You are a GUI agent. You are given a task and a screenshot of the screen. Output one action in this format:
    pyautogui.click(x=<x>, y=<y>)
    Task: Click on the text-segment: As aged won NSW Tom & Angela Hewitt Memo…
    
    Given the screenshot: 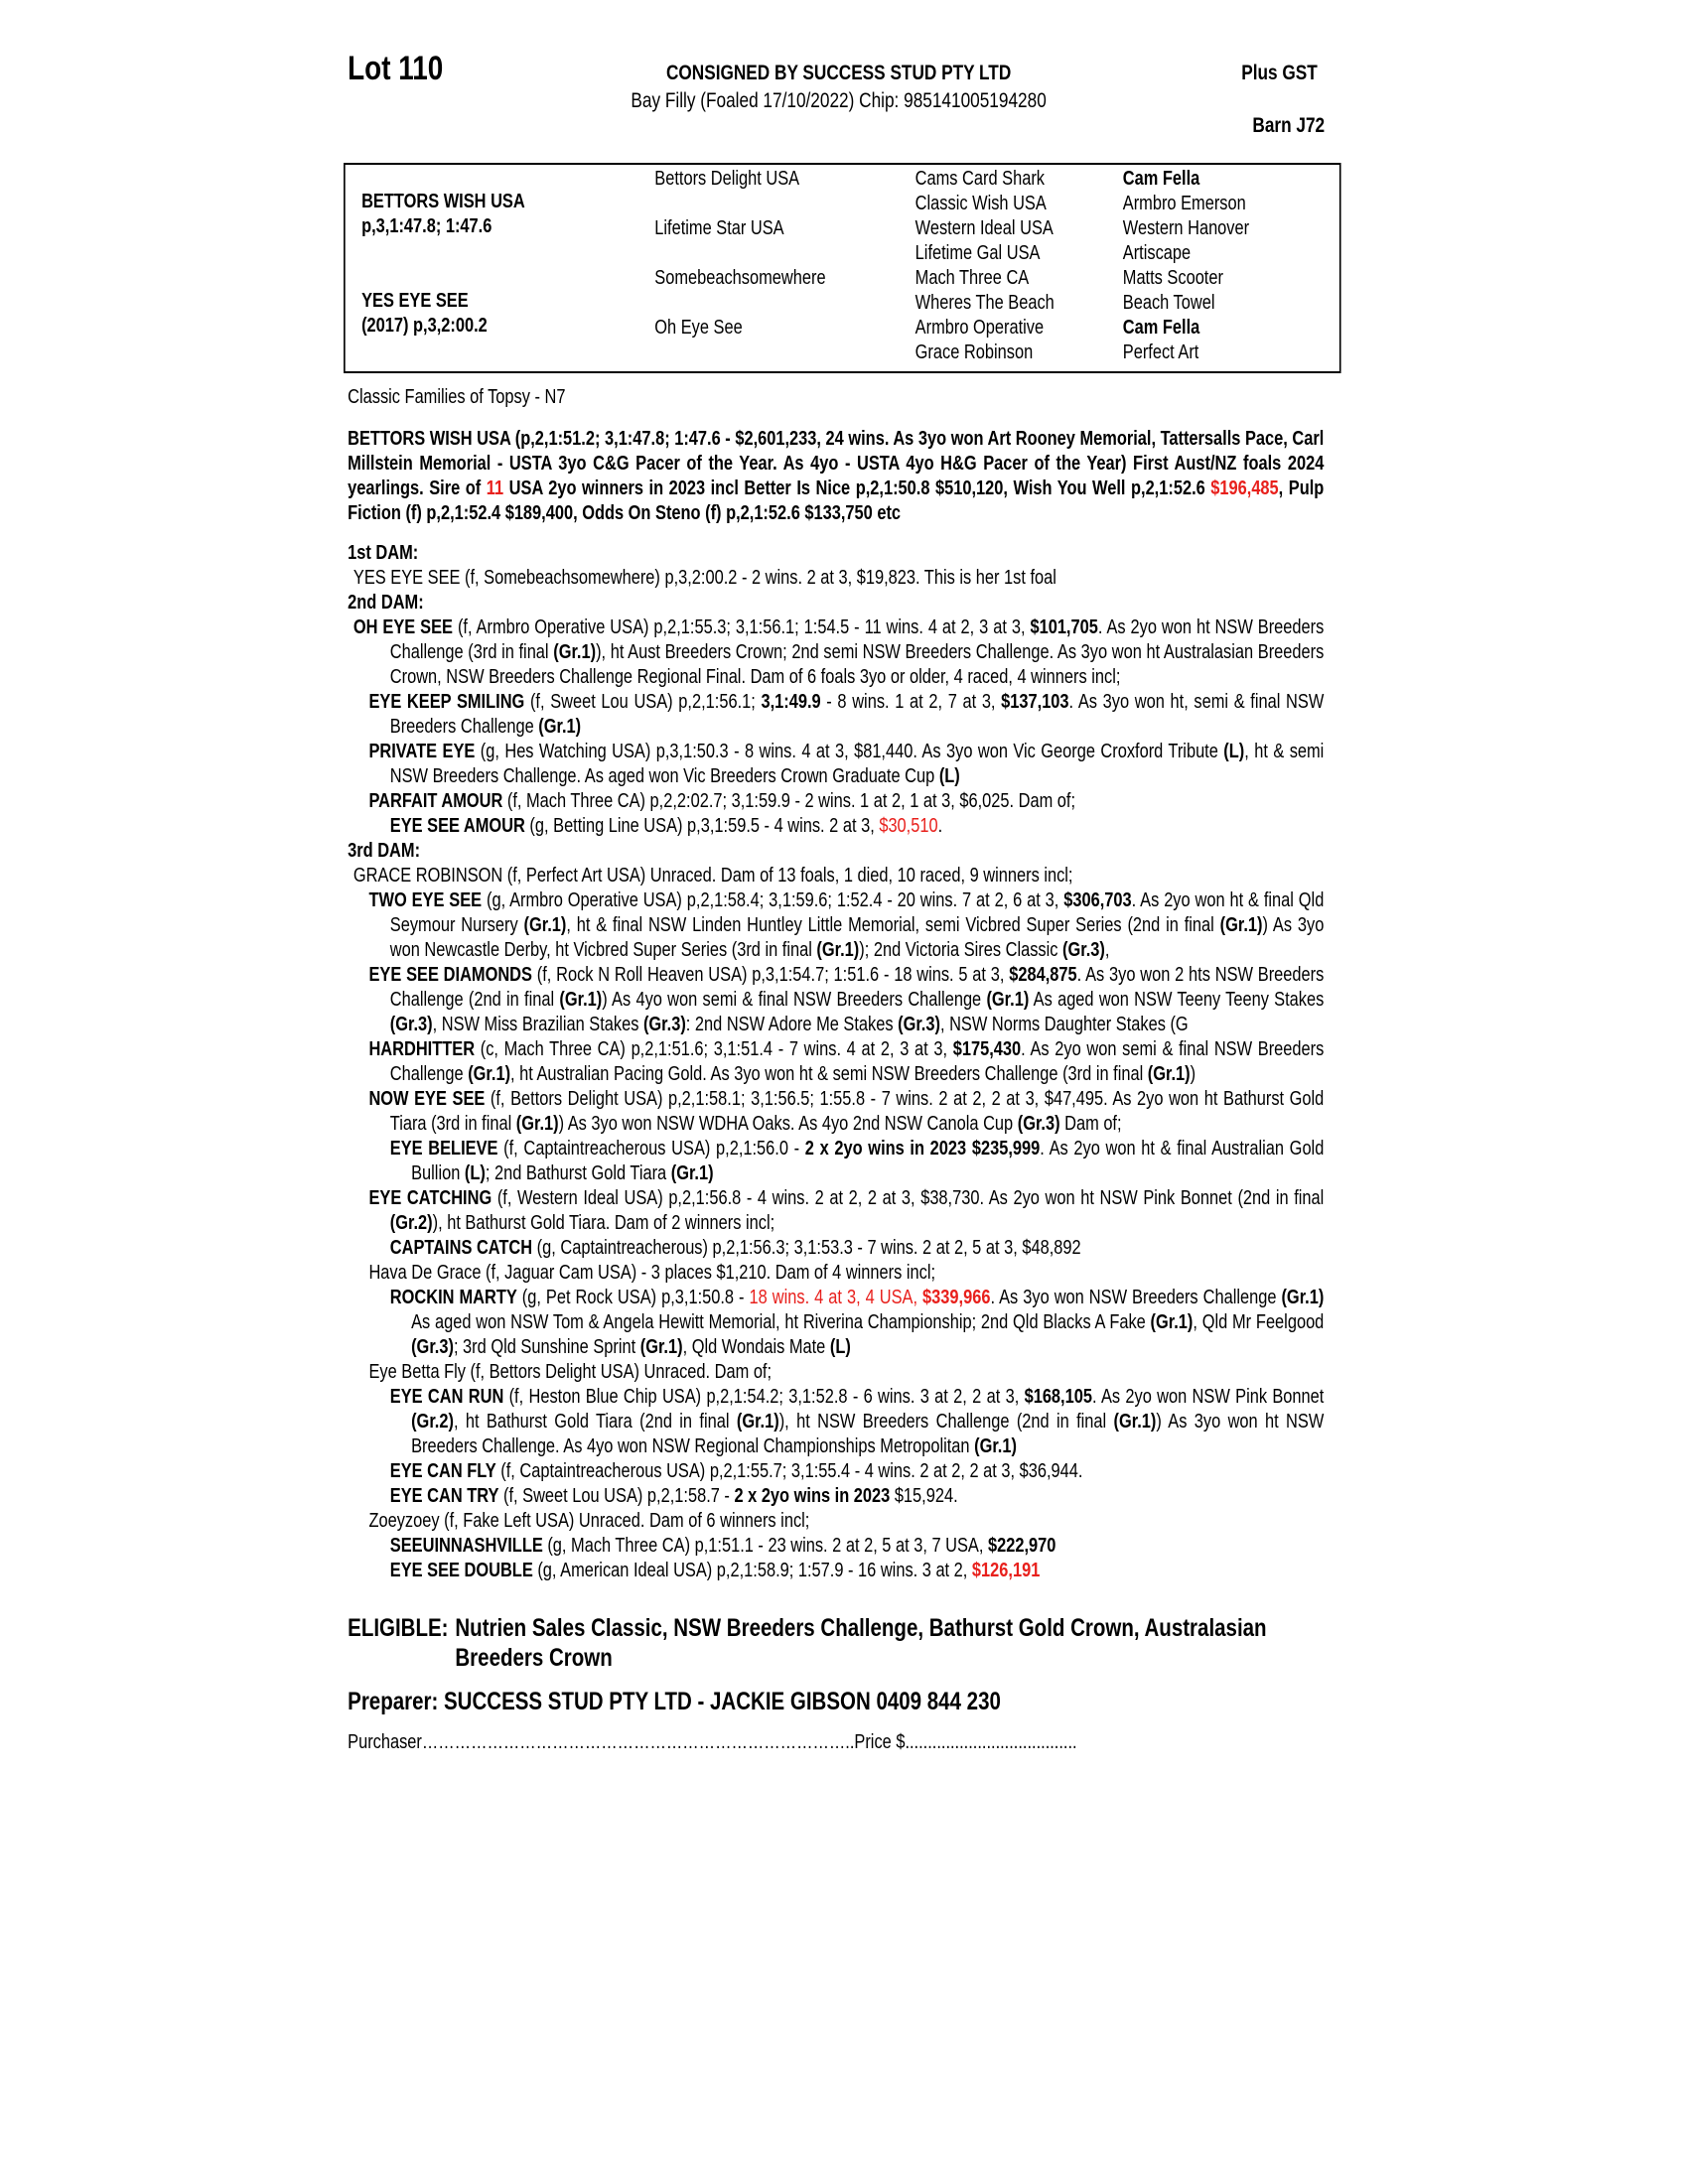 What is the action you would take?
    pyautogui.click(x=781, y=1322)
    